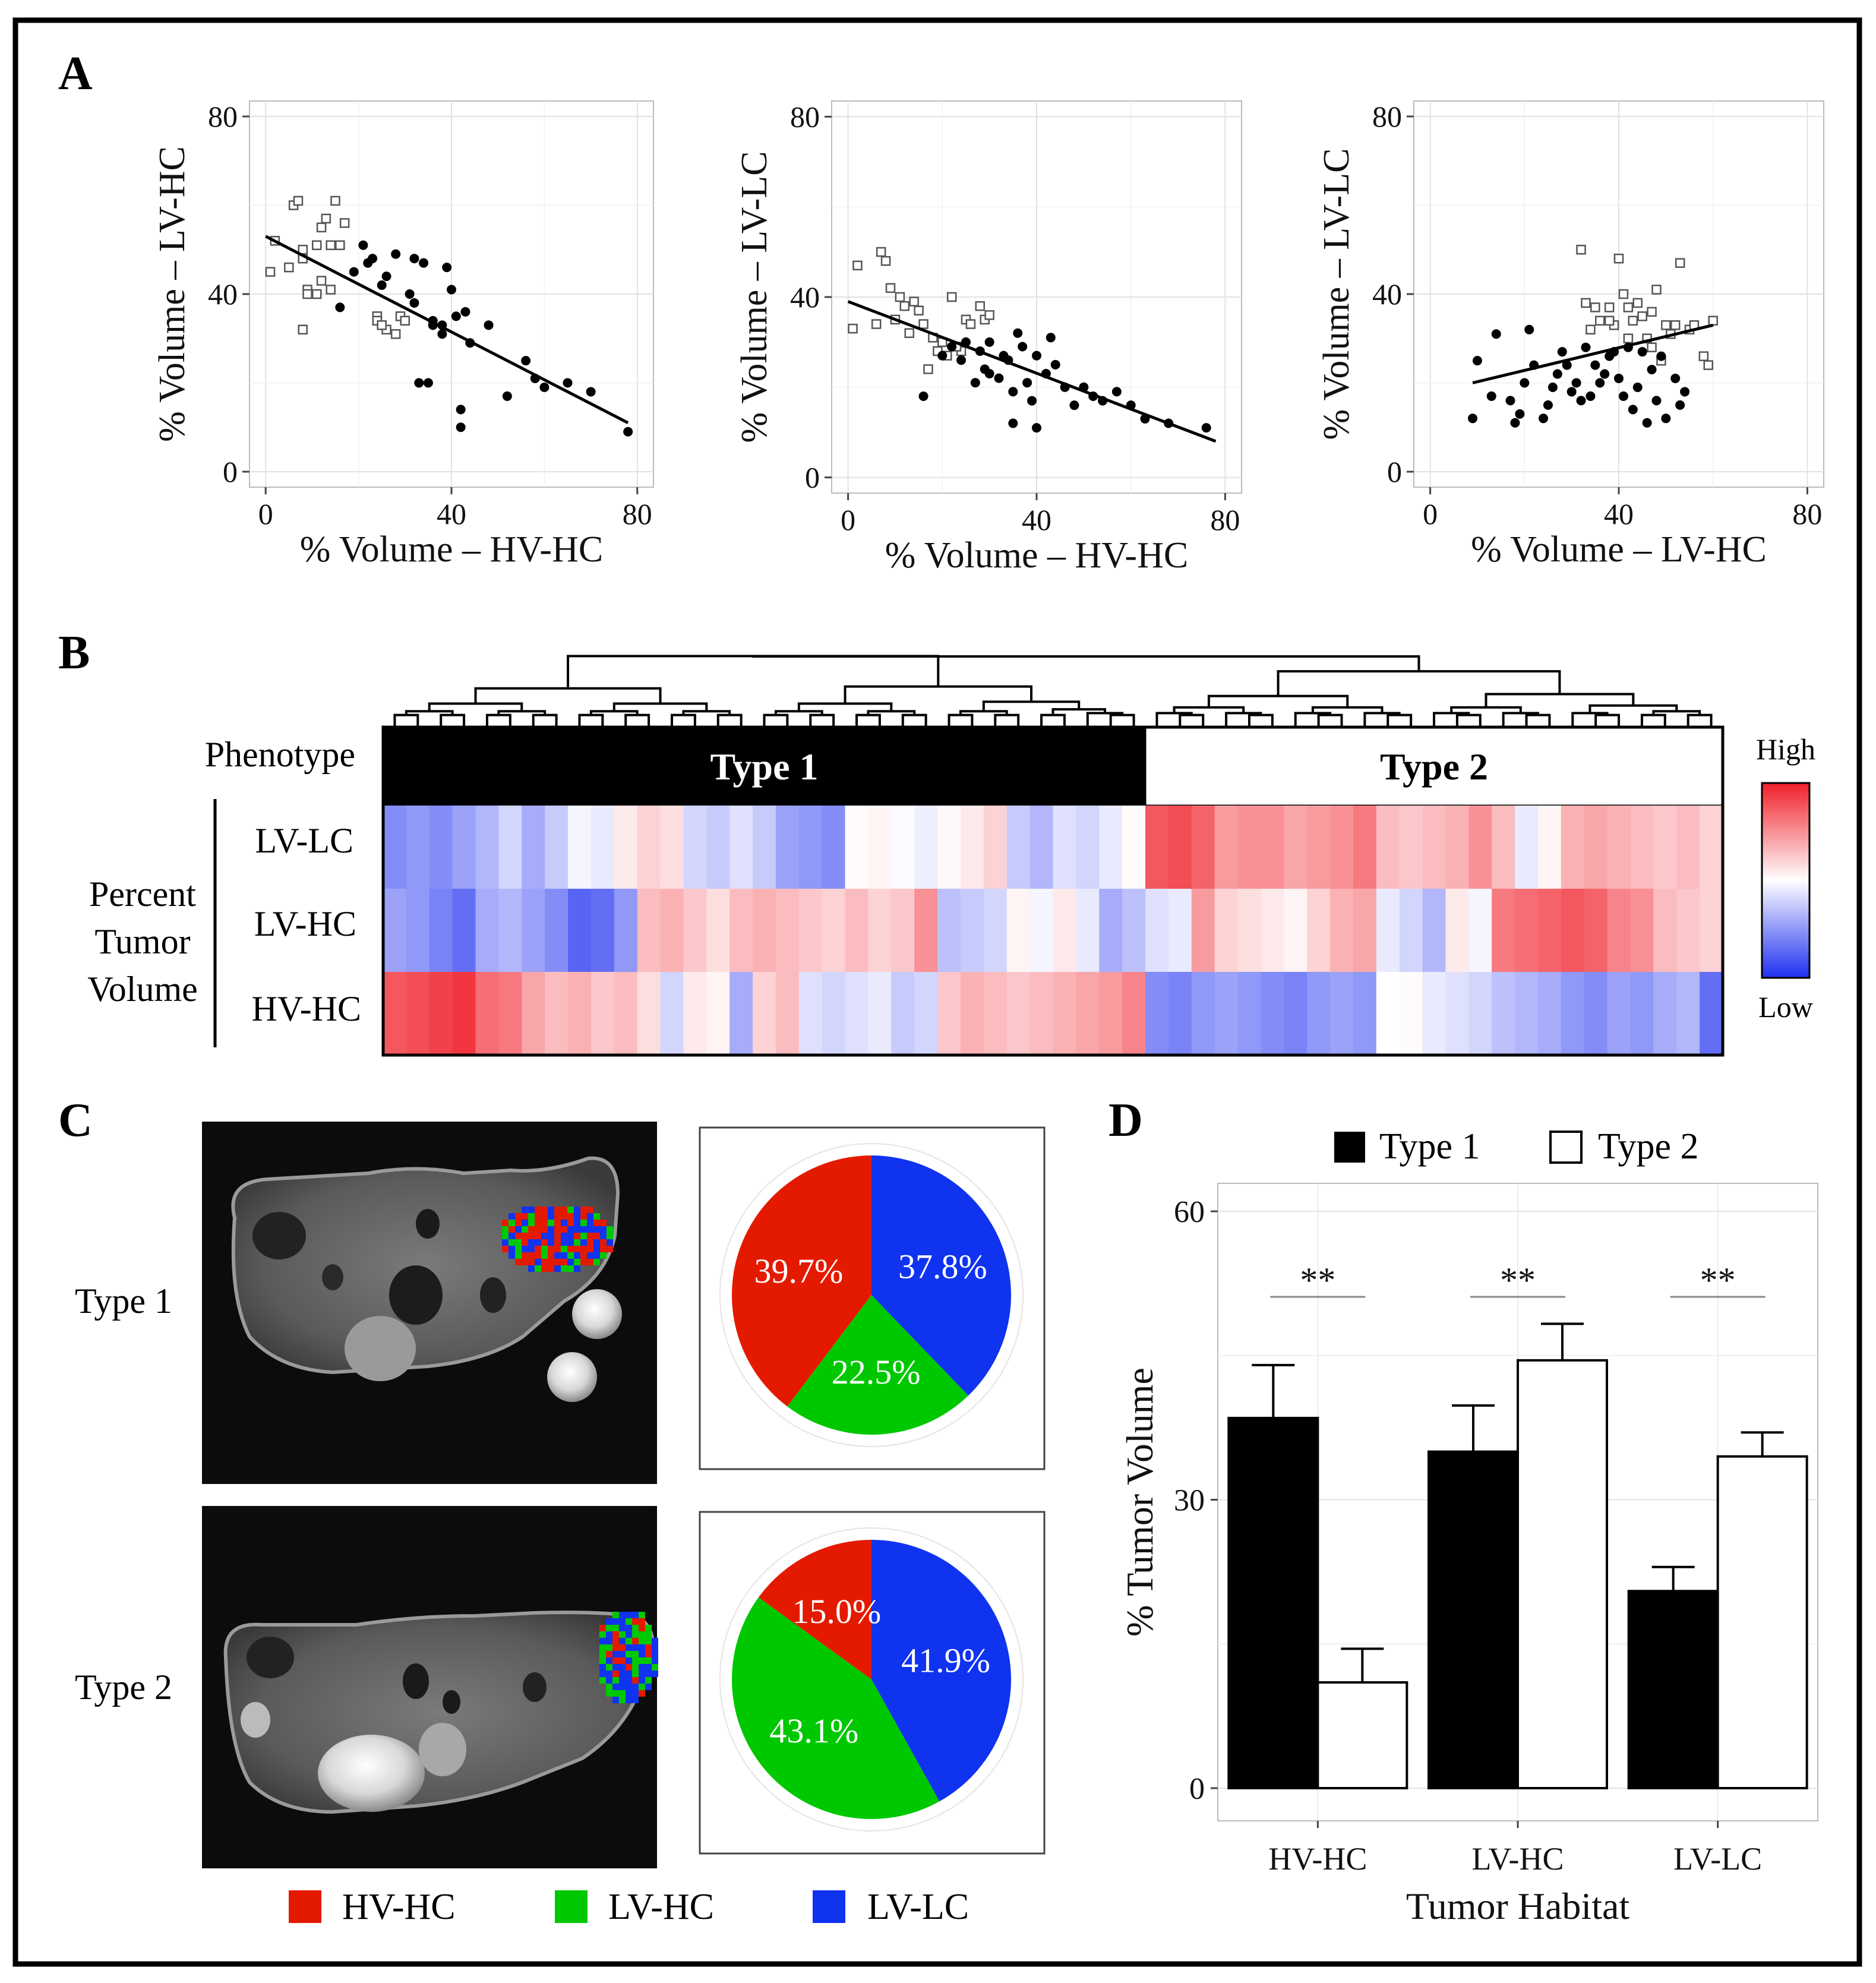 The height and width of the screenshot is (1983, 1876). Describe the element at coordinates (765, 767) in the screenshot. I see `phenotype-bar-type1` at that location.